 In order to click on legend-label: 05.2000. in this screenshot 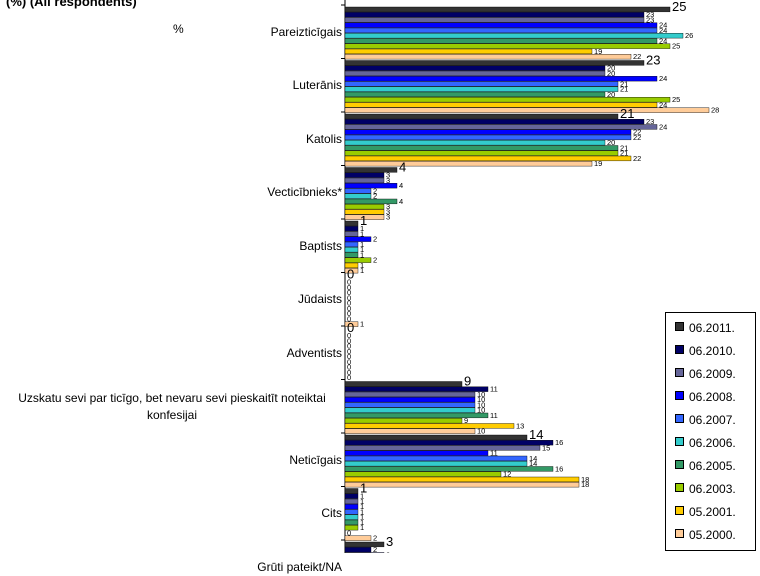, I will do `click(712, 535)`.